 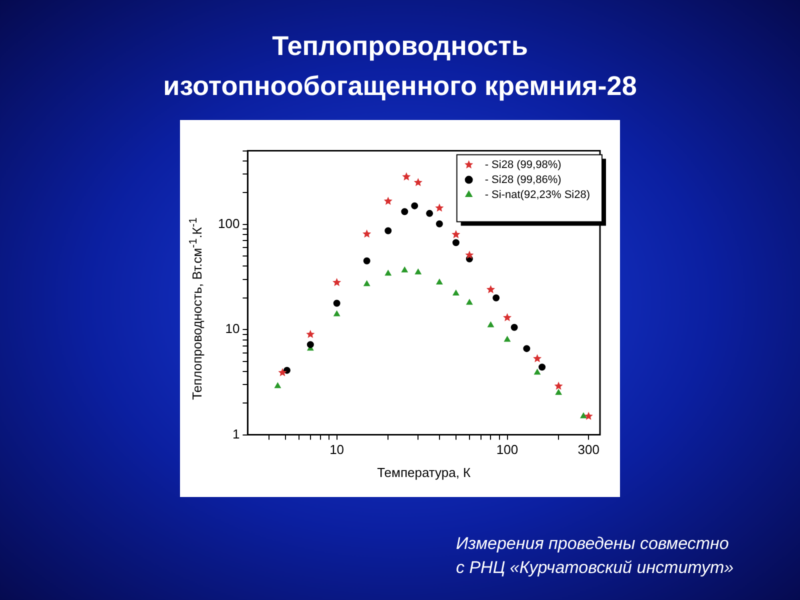 What do you see at coordinates (589, 450) in the screenshot?
I see `x-tick-label: 300` at bounding box center [589, 450].